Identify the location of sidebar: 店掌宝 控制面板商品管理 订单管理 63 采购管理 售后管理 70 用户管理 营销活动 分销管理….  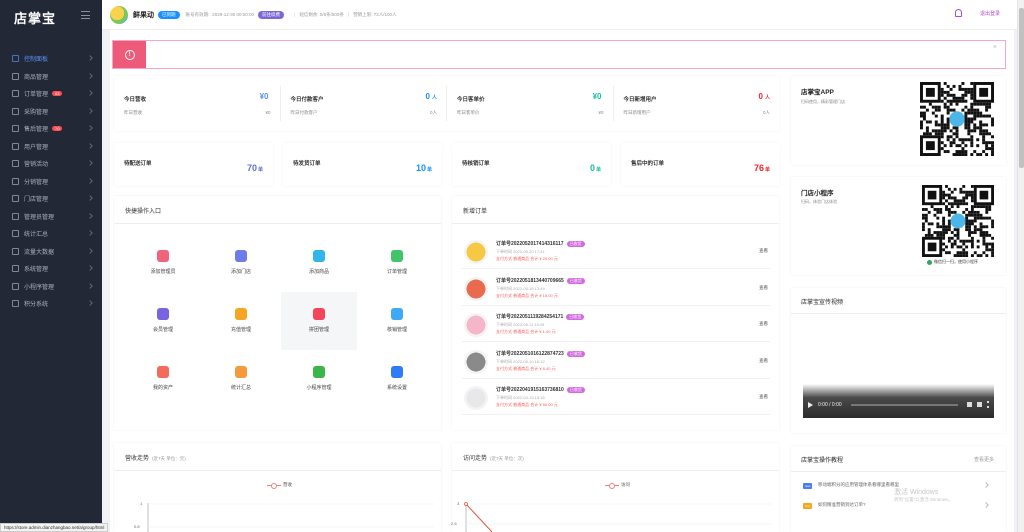
(51, 266).